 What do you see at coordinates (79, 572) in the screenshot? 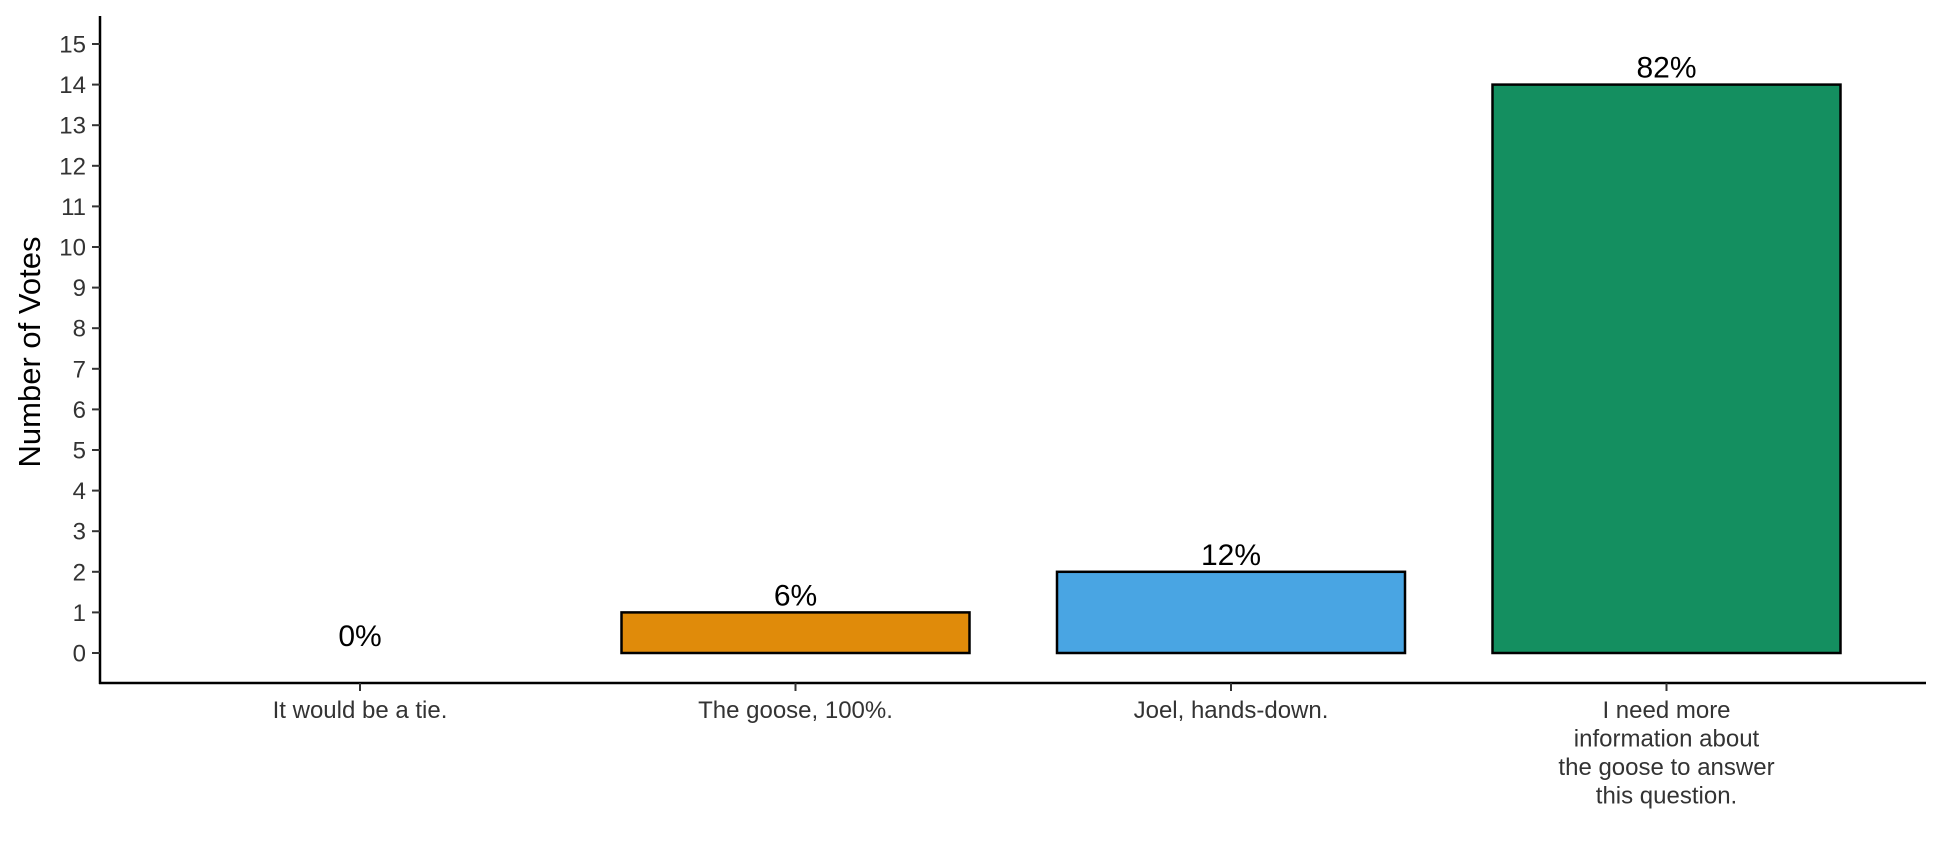
I see `y-tick-label: 2` at bounding box center [79, 572].